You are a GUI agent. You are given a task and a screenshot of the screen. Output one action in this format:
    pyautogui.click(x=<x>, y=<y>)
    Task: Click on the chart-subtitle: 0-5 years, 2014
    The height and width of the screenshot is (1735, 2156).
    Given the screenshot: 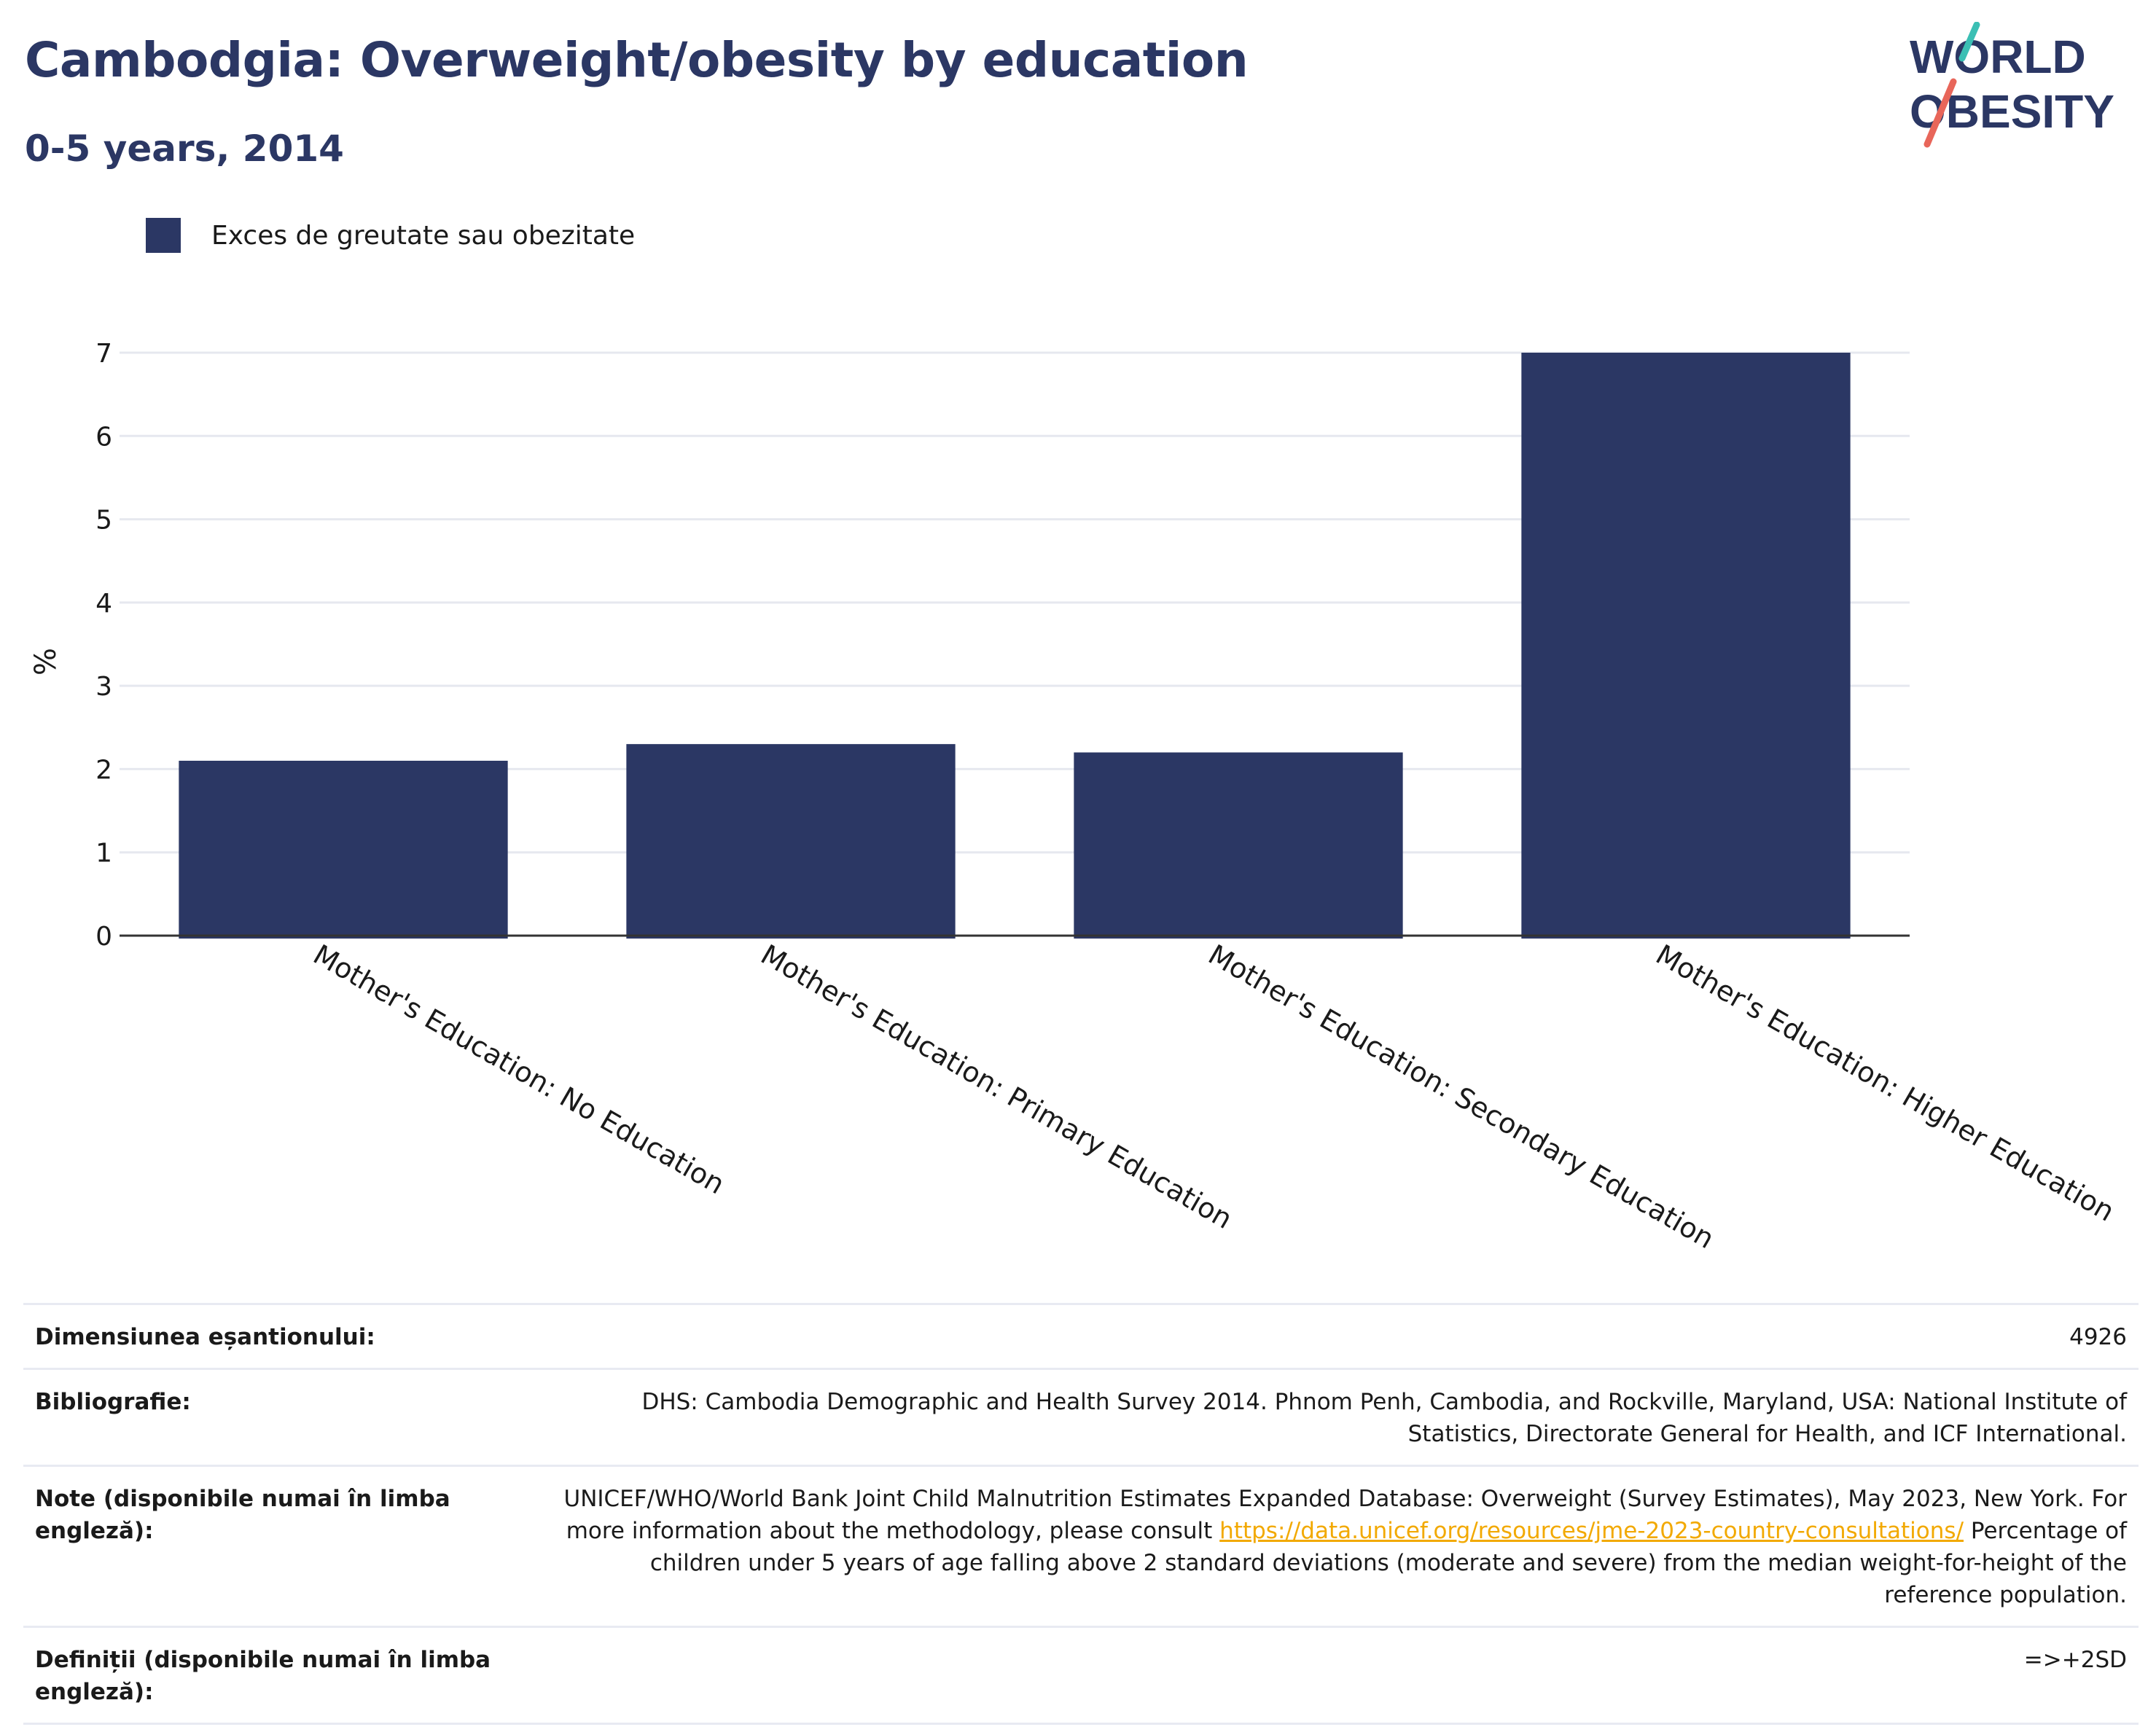 What is the action you would take?
    pyautogui.click(x=185, y=149)
    